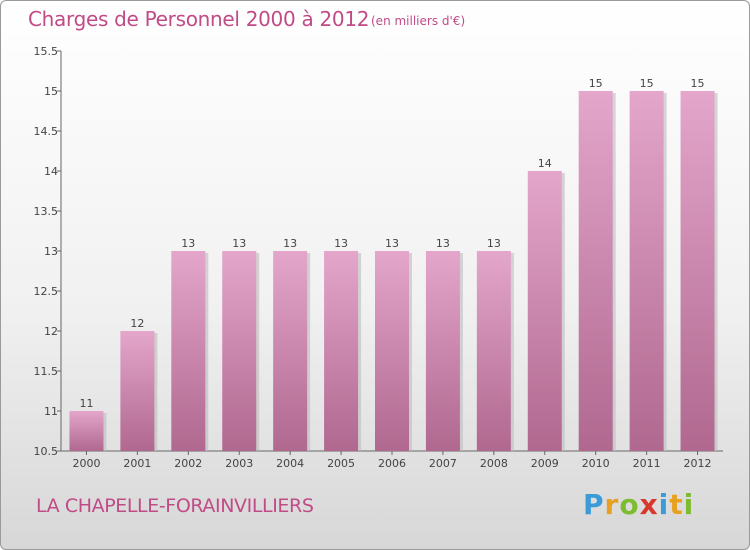 This screenshot has width=750, height=550. What do you see at coordinates (594, 504) in the screenshot?
I see `logo-letter-p: P` at bounding box center [594, 504].